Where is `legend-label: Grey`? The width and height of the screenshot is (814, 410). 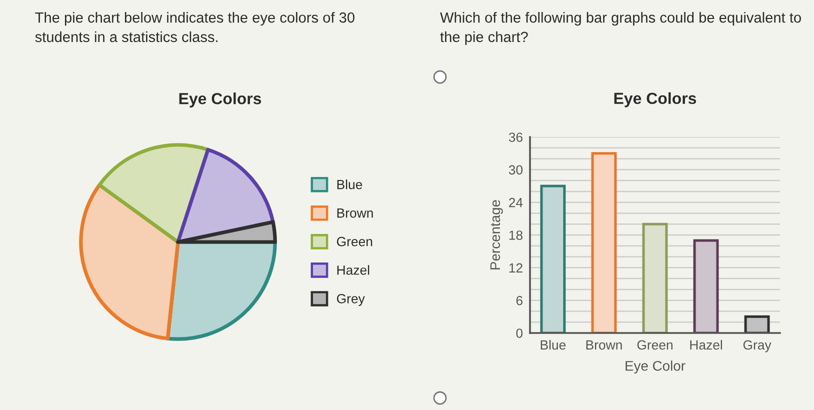
legend-label: Grey is located at coordinates (350, 300).